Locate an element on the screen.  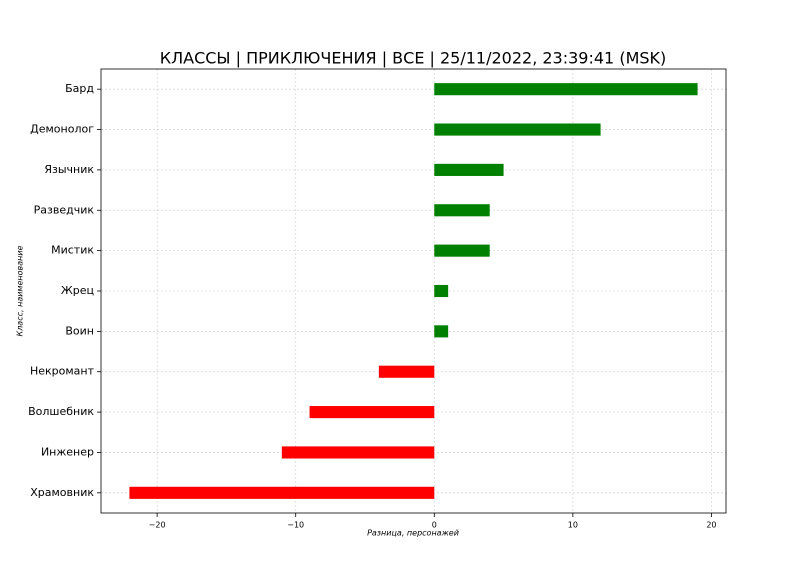
x-tick-label: −10 is located at coordinates (295, 525).